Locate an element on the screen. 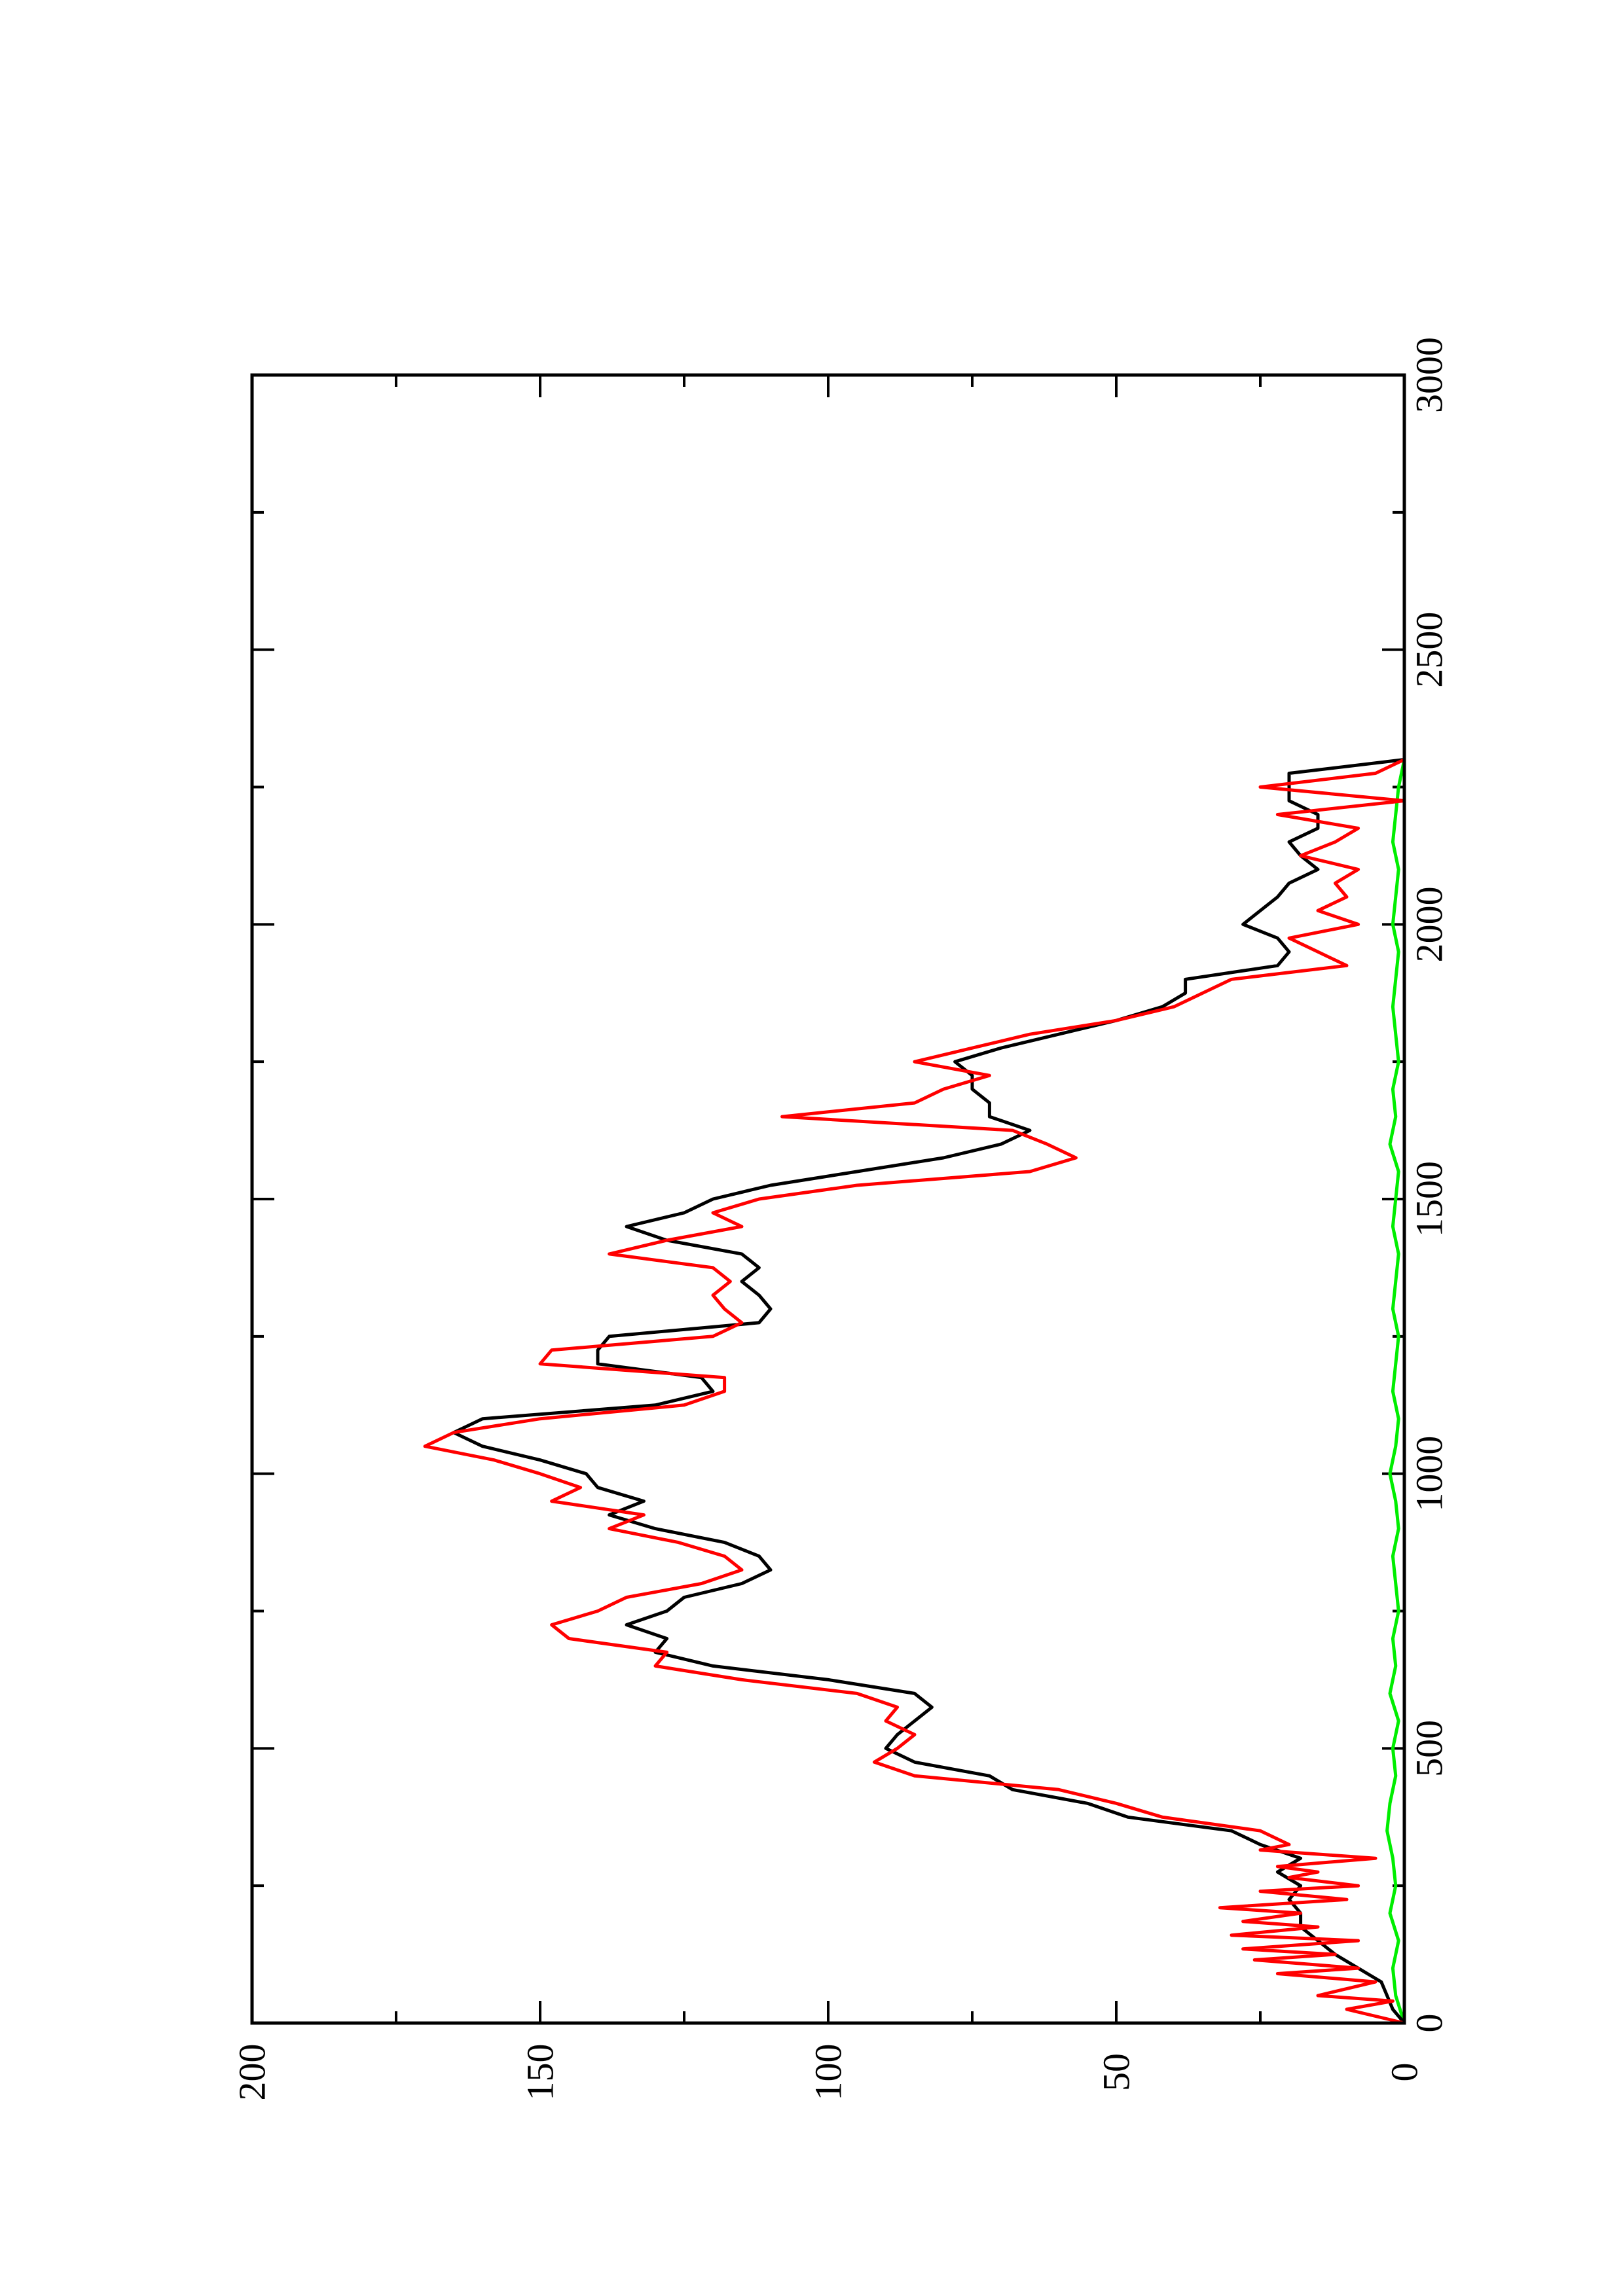 This screenshot has height=2296, width=1623. y-tick-label: 0 is located at coordinates (1404, 2072).